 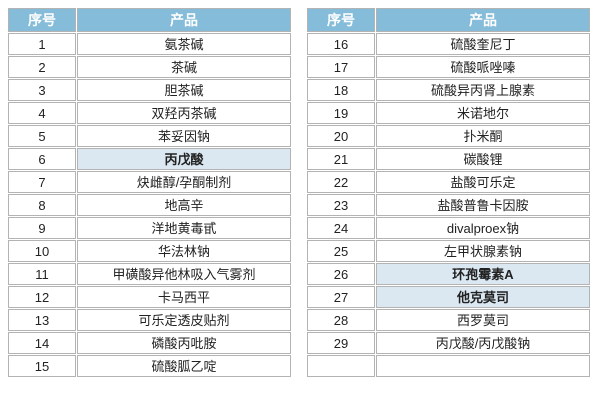 I want to click on product-name-cell: 卡马西平, so click(x=184, y=297).